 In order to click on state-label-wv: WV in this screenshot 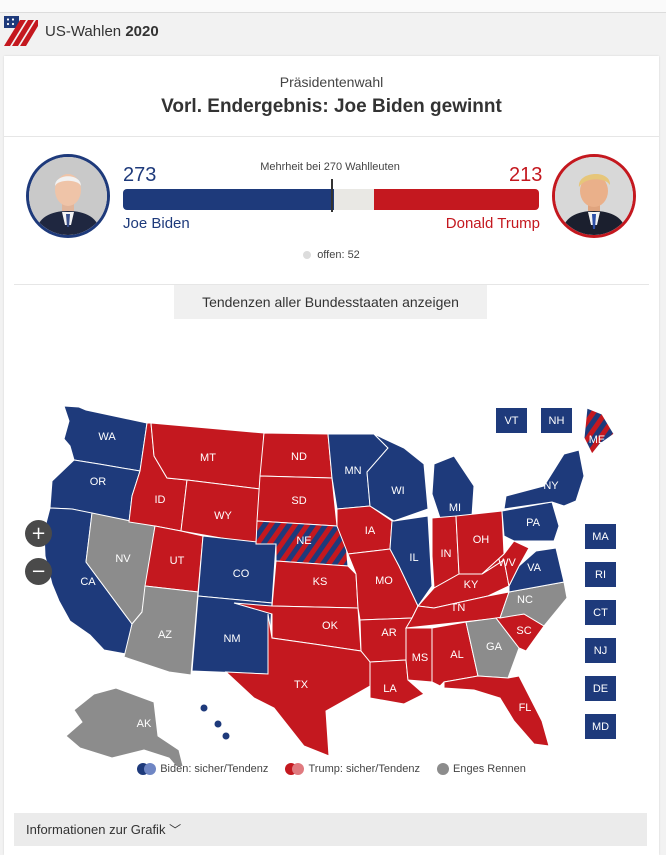, I will do `click(507, 563)`.